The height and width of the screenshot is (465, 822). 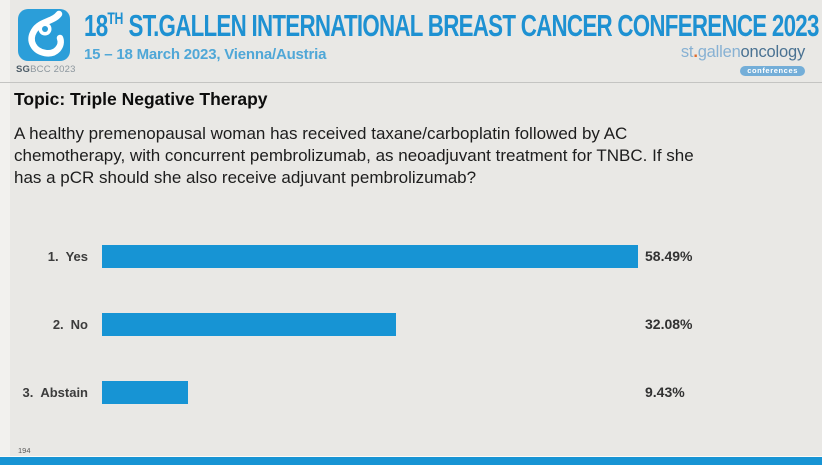 What do you see at coordinates (58, 324) in the screenshot?
I see `category-number: 2.` at bounding box center [58, 324].